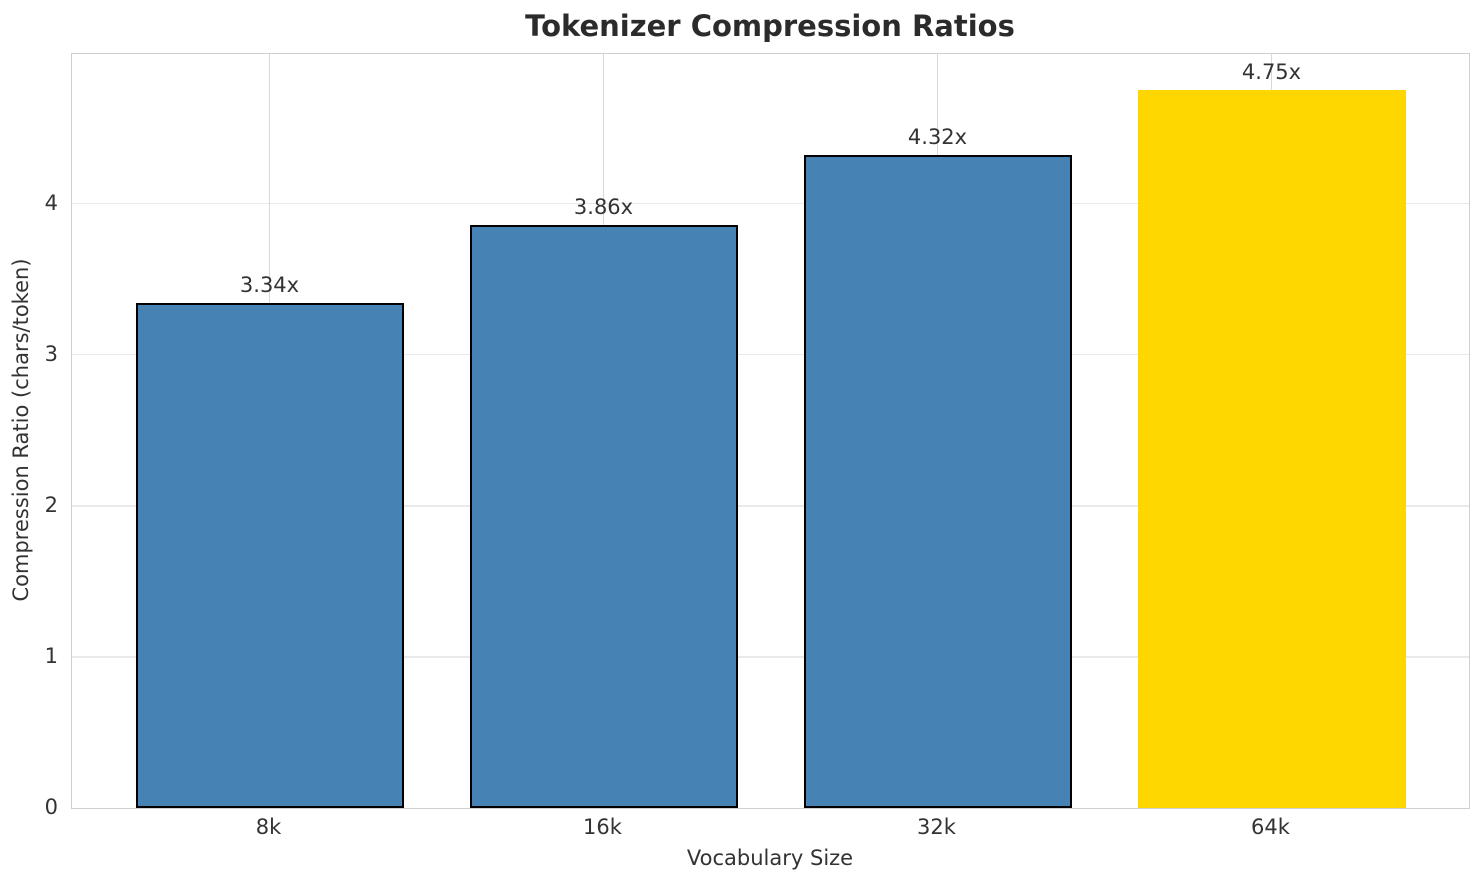 The width and height of the screenshot is (1483, 885). What do you see at coordinates (770, 26) in the screenshot?
I see `chart-title: Tokenizer Compression Ratios` at bounding box center [770, 26].